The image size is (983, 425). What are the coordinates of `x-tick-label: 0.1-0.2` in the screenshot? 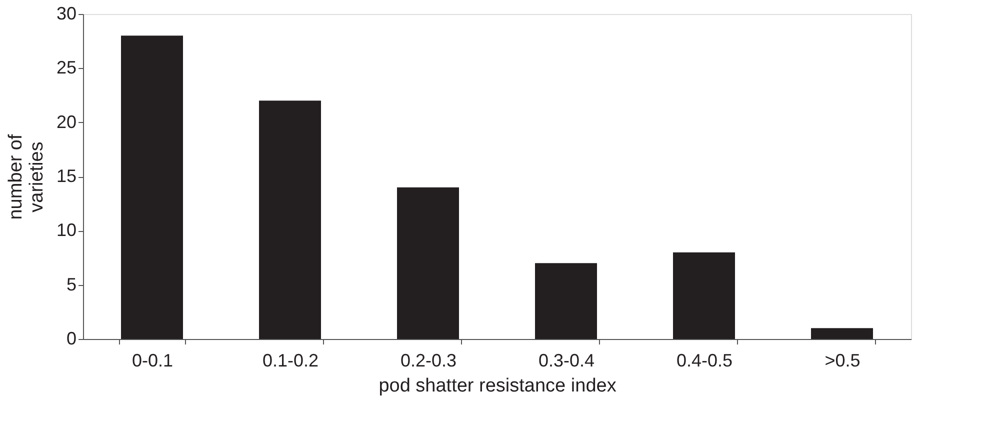 It's located at (290, 360).